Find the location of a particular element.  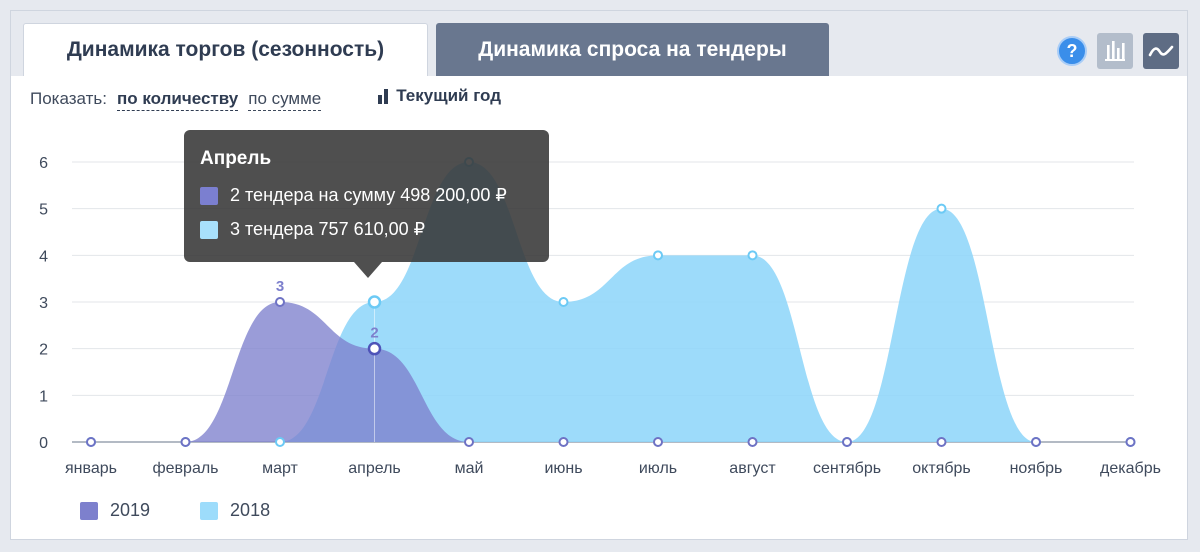

x-tick-label: февраль is located at coordinates (185, 468).